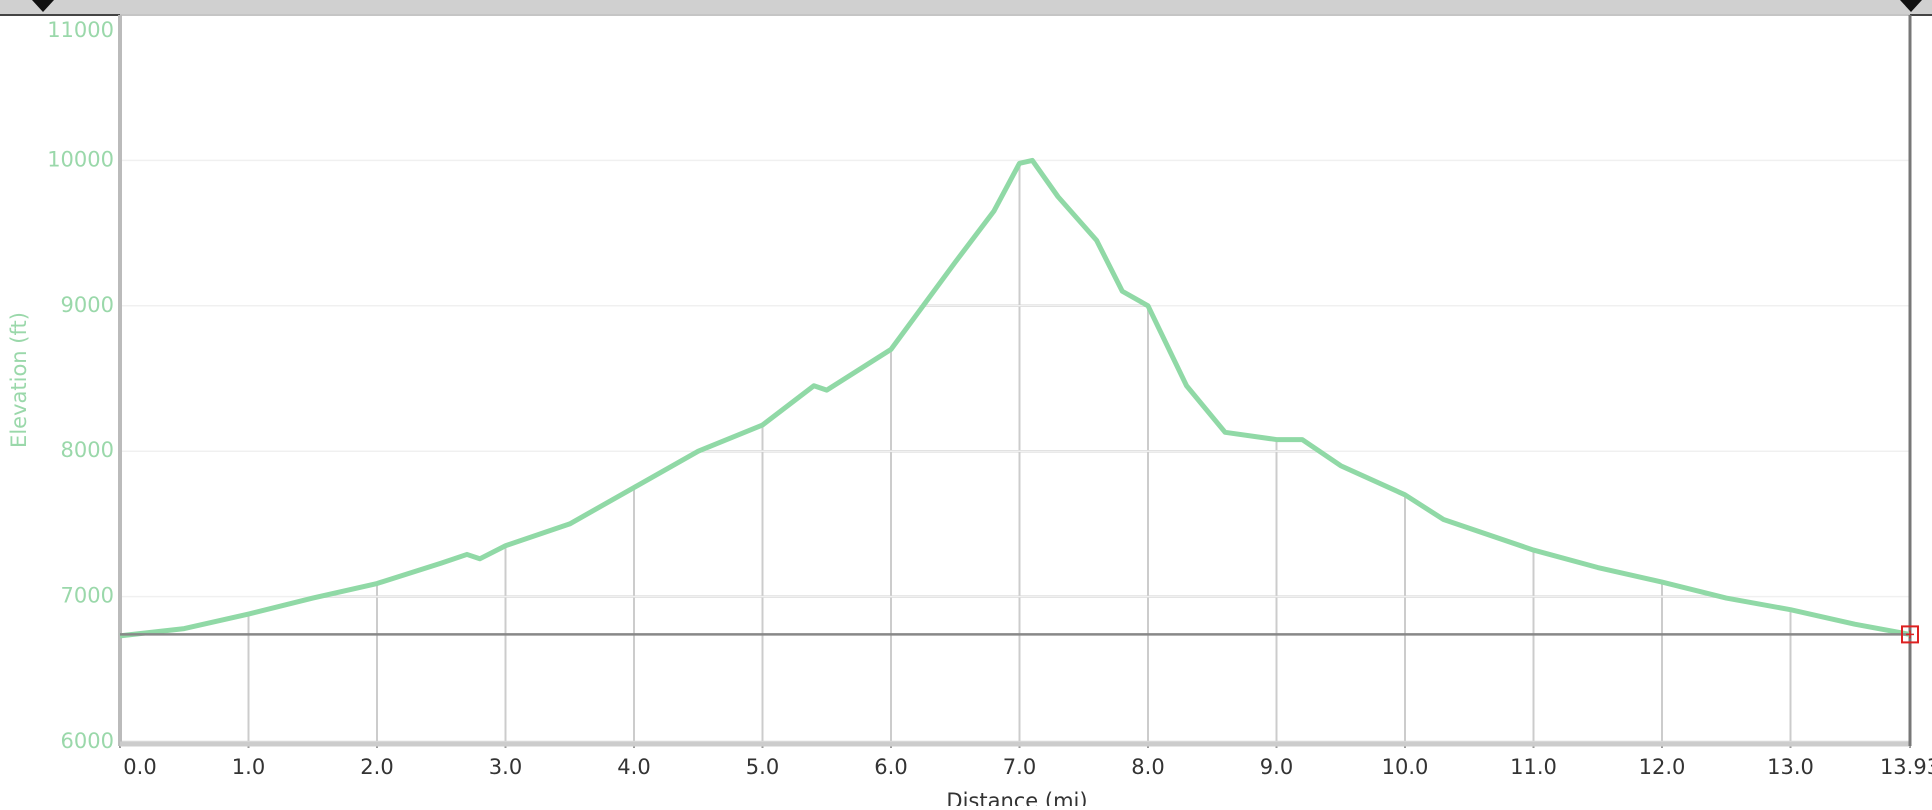 This screenshot has width=1932, height=810. Describe the element at coordinates (80, 159) in the screenshot. I see `y-tick-label: 10000` at that location.